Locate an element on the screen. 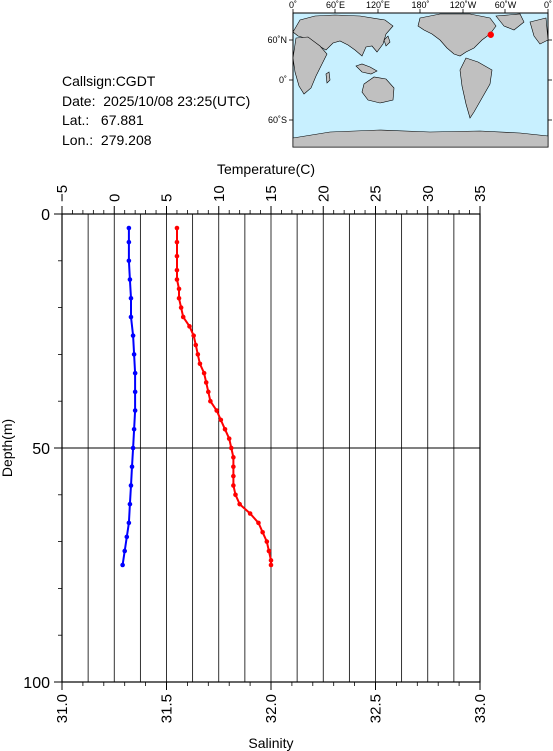 The width and height of the screenshot is (553, 751). temperature-tick-label: 5 is located at coordinates (167, 198).